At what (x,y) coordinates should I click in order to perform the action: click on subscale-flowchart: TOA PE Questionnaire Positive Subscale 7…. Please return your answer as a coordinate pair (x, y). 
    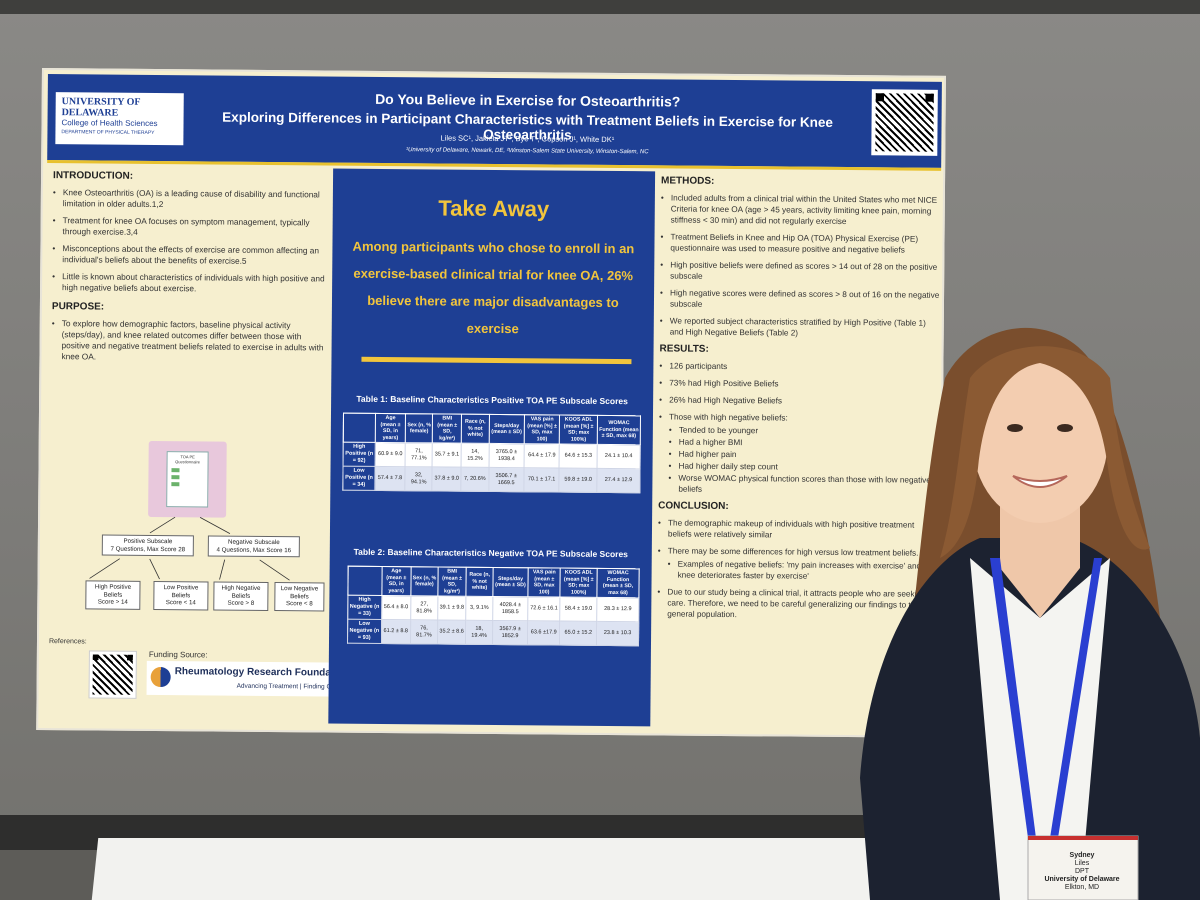
    Looking at the image, I should click on (187, 523).